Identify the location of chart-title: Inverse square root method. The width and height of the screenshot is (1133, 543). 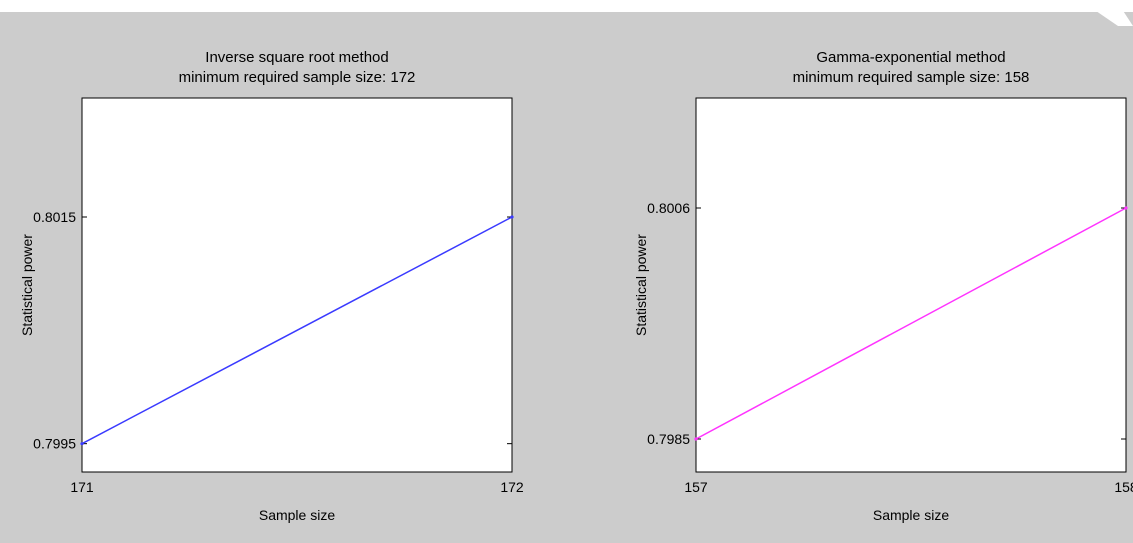
(296, 57).